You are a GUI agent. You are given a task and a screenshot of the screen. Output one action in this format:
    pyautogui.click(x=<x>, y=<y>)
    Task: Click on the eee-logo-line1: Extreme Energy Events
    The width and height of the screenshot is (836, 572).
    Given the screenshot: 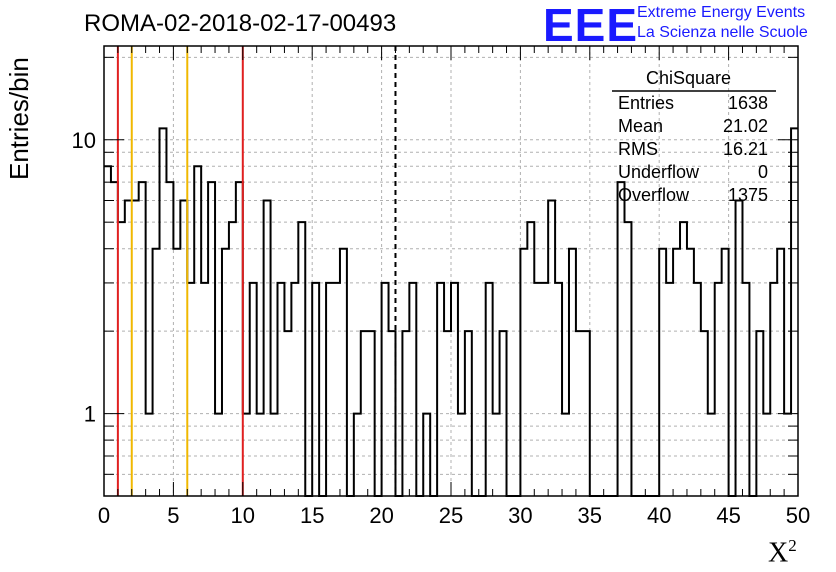 What is the action you would take?
    pyautogui.click(x=721, y=12)
    